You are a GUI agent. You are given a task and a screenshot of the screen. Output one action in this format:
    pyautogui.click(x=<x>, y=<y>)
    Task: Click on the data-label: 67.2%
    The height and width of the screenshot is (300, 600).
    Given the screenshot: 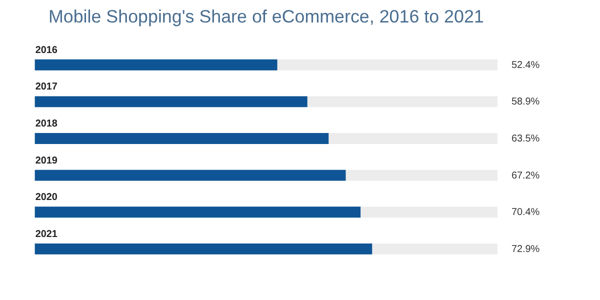 What is the action you would take?
    pyautogui.click(x=525, y=176)
    